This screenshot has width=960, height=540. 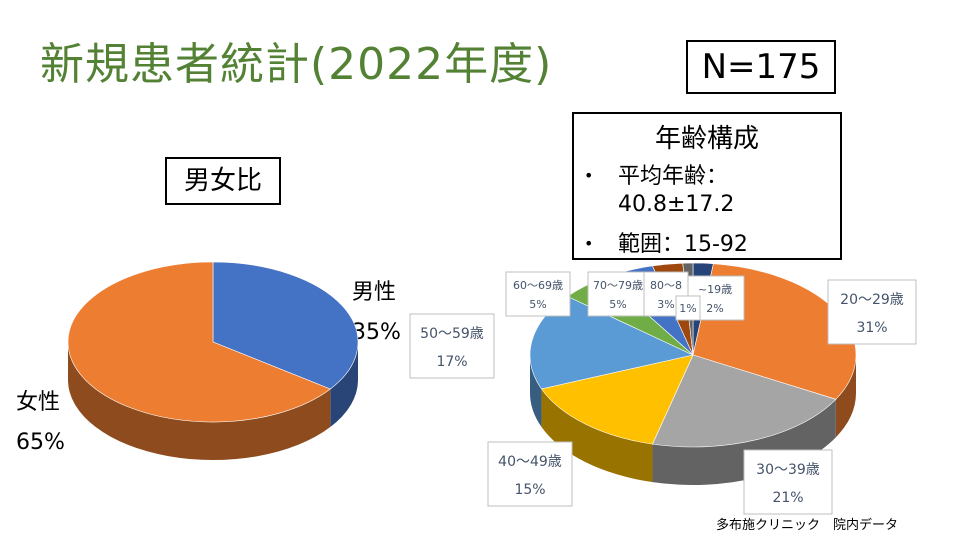 What do you see at coordinates (374, 292) in the screenshot?
I see `male-label: 男性` at bounding box center [374, 292].